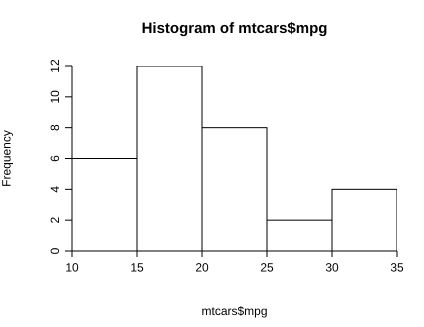 Image resolution: width=424 pixels, height=327 pixels. Describe the element at coordinates (234, 28) in the screenshot. I see `chart-title: Histogram of mtcars$mpg` at that location.